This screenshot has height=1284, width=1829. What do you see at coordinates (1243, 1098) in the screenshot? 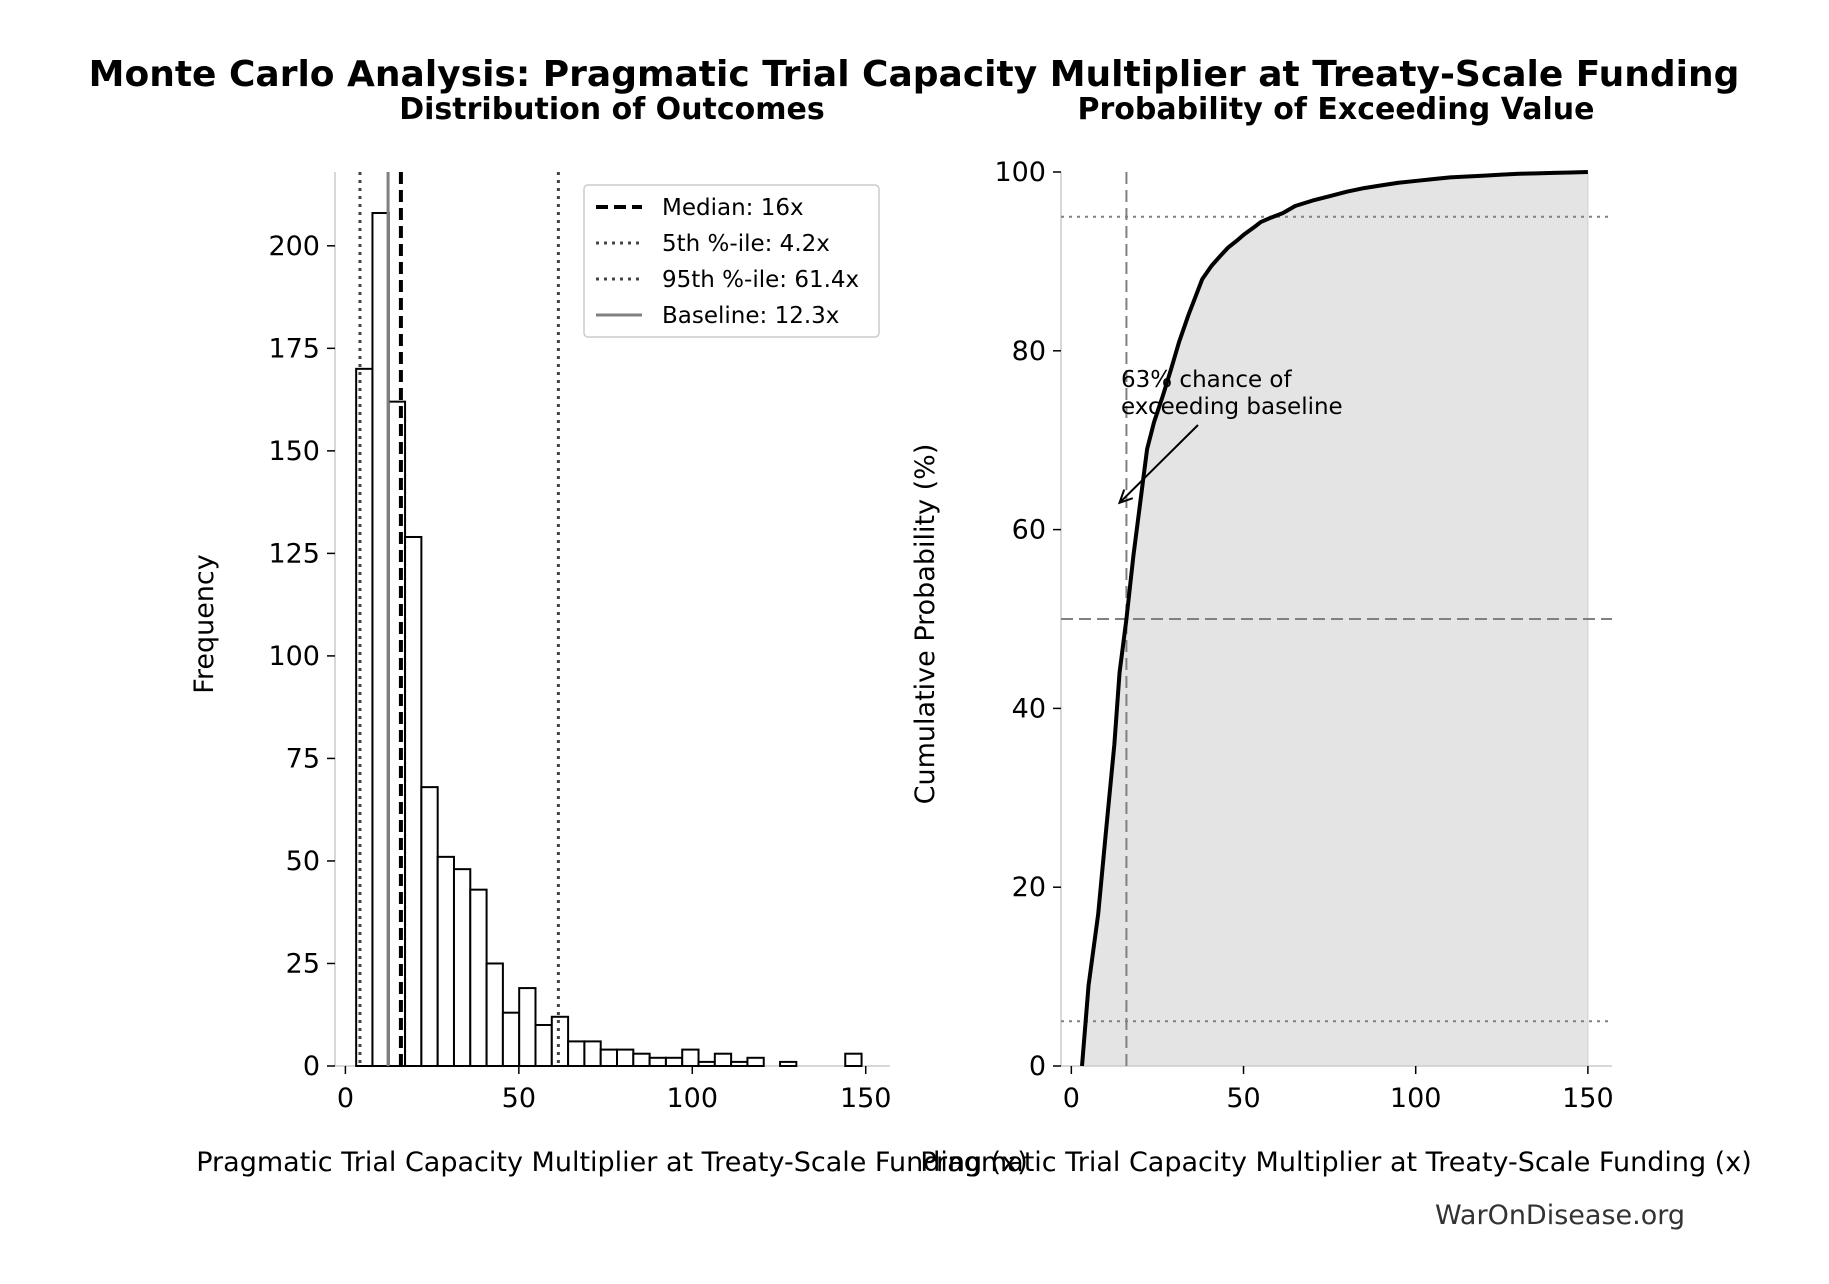
I see `cdf-x-tick-label: 50` at bounding box center [1243, 1098].